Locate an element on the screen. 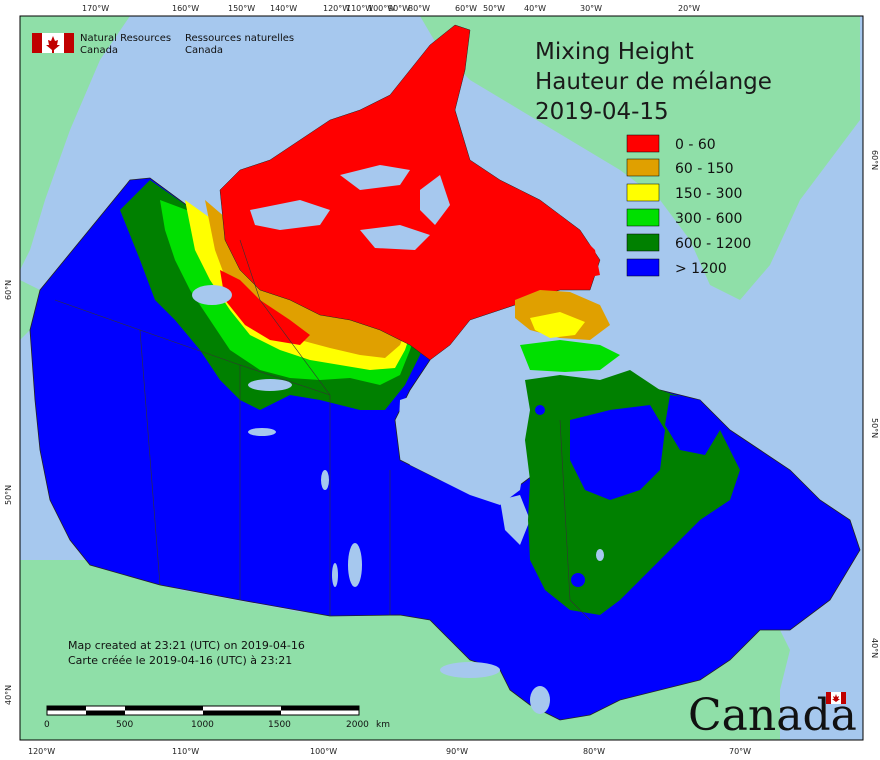 This screenshot has height=760, width=880. agency-name-fr-2: Canada is located at coordinates (204, 50).